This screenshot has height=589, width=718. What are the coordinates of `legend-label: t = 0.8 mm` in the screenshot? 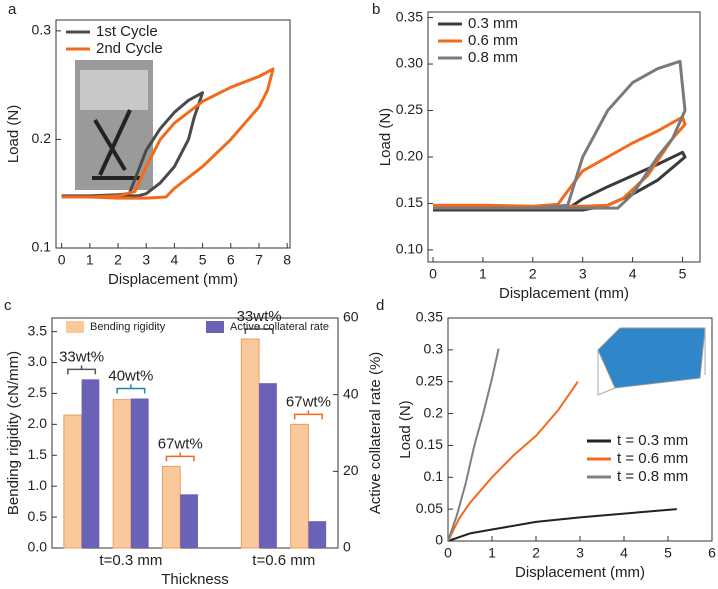 It's located at (652, 476).